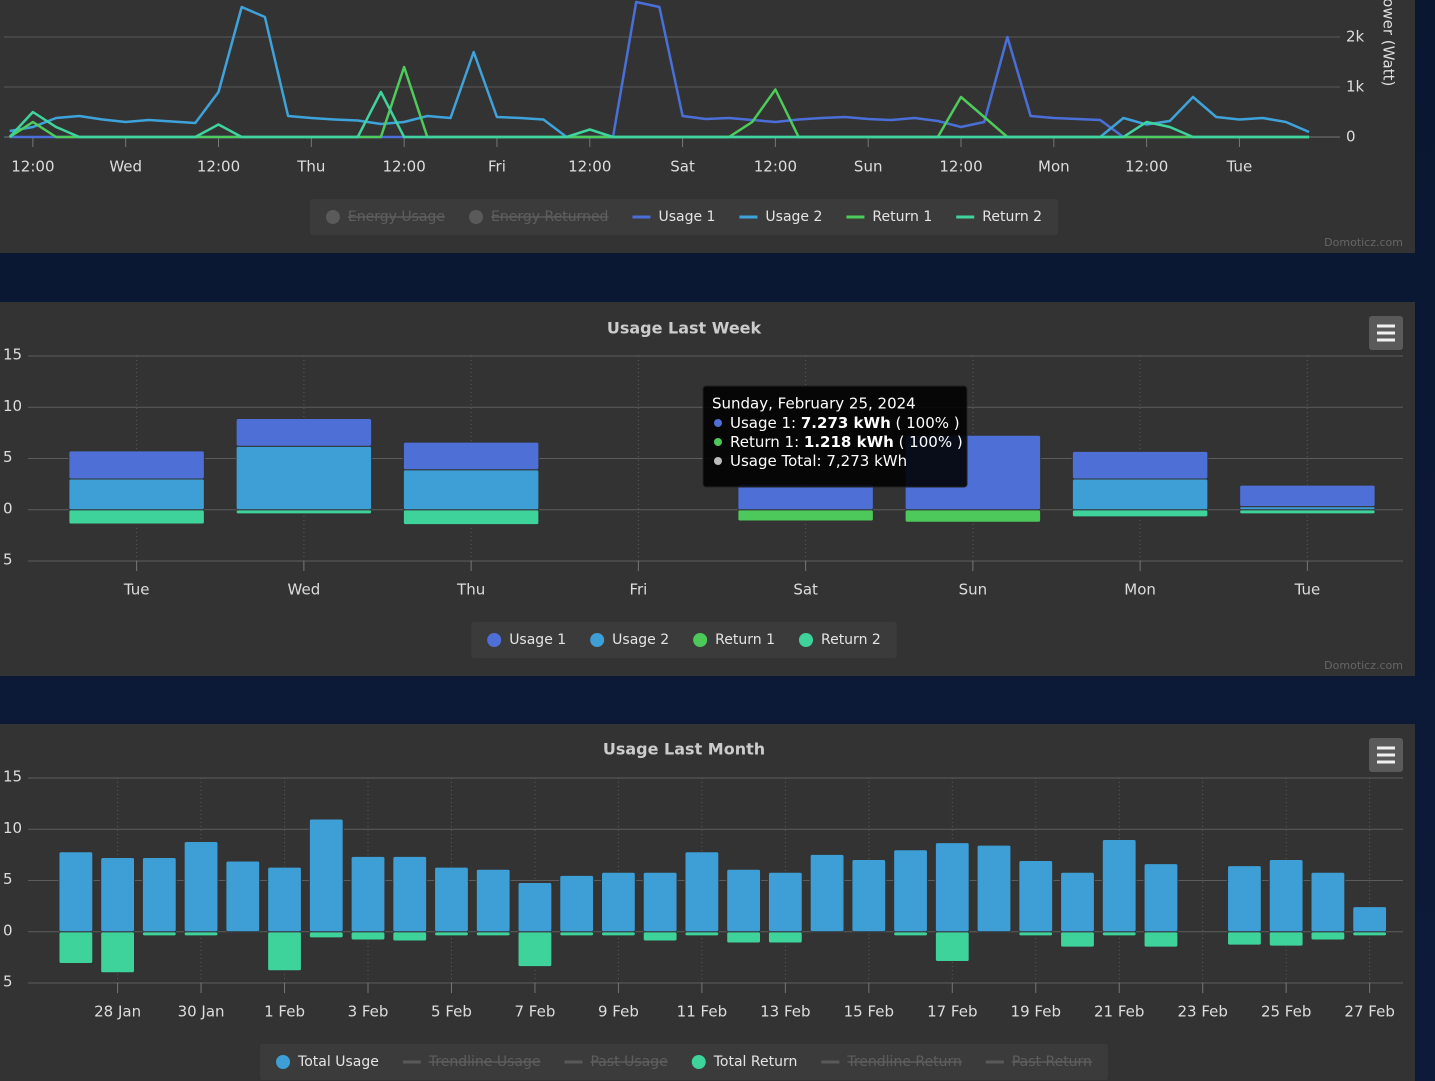 The width and height of the screenshot is (1435, 1081). I want to click on legend-item: Past Usage, so click(616, 1062).